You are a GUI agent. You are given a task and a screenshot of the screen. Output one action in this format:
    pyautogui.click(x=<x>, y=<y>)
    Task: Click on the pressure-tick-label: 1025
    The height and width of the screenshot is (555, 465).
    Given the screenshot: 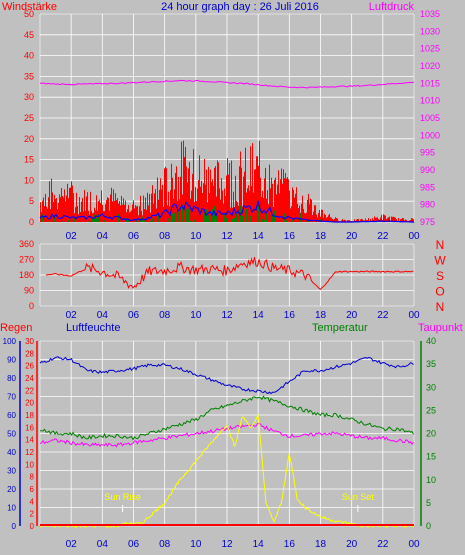 What is the action you would take?
    pyautogui.click(x=430, y=49)
    